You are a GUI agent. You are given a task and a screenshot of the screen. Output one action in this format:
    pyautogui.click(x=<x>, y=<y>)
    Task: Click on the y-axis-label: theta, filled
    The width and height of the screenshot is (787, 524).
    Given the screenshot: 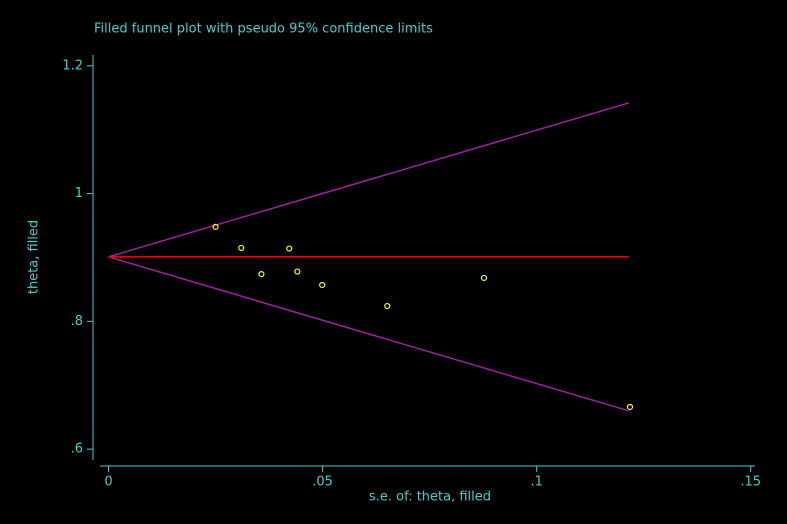 What is the action you would take?
    pyautogui.click(x=34, y=257)
    